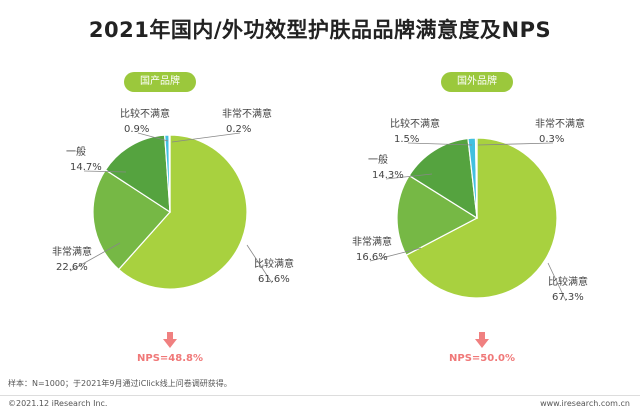 The width and height of the screenshot is (640, 414). I want to click on slice-value: 0.3%, so click(551, 139).